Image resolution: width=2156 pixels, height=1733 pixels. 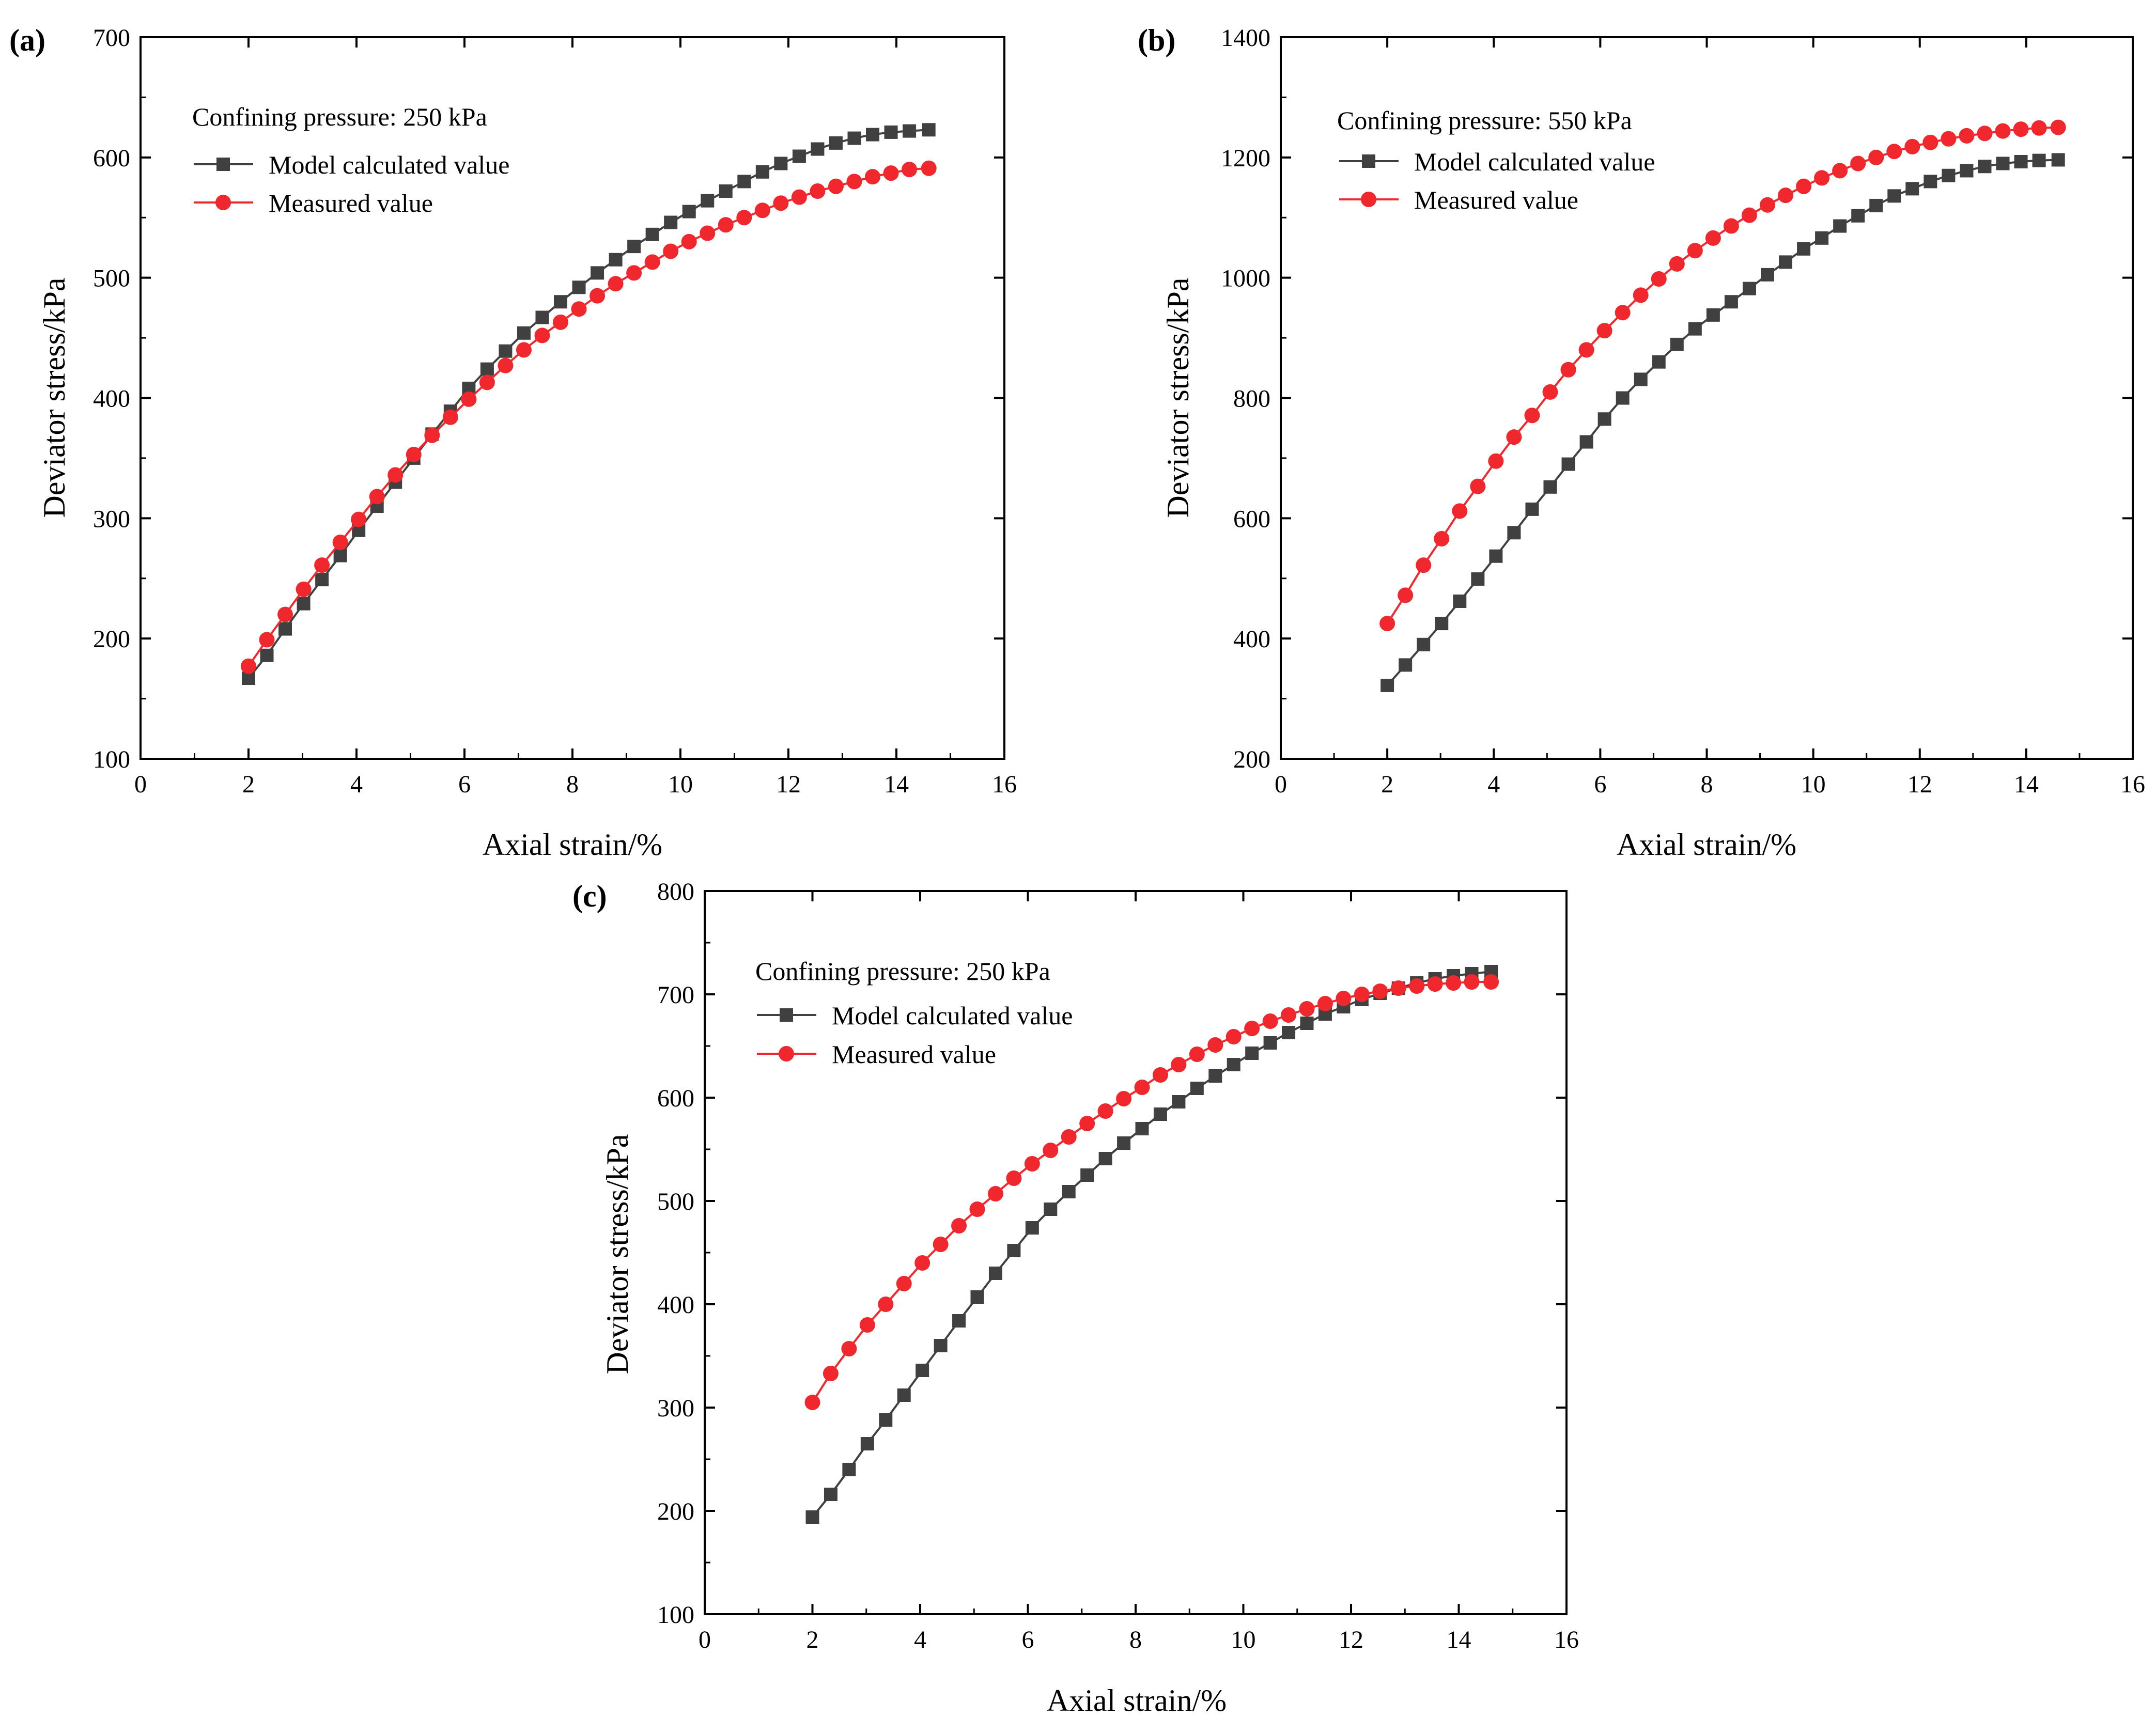 I want to click on panel-b-x-tick-label-14: 14, so click(x=2026, y=785).